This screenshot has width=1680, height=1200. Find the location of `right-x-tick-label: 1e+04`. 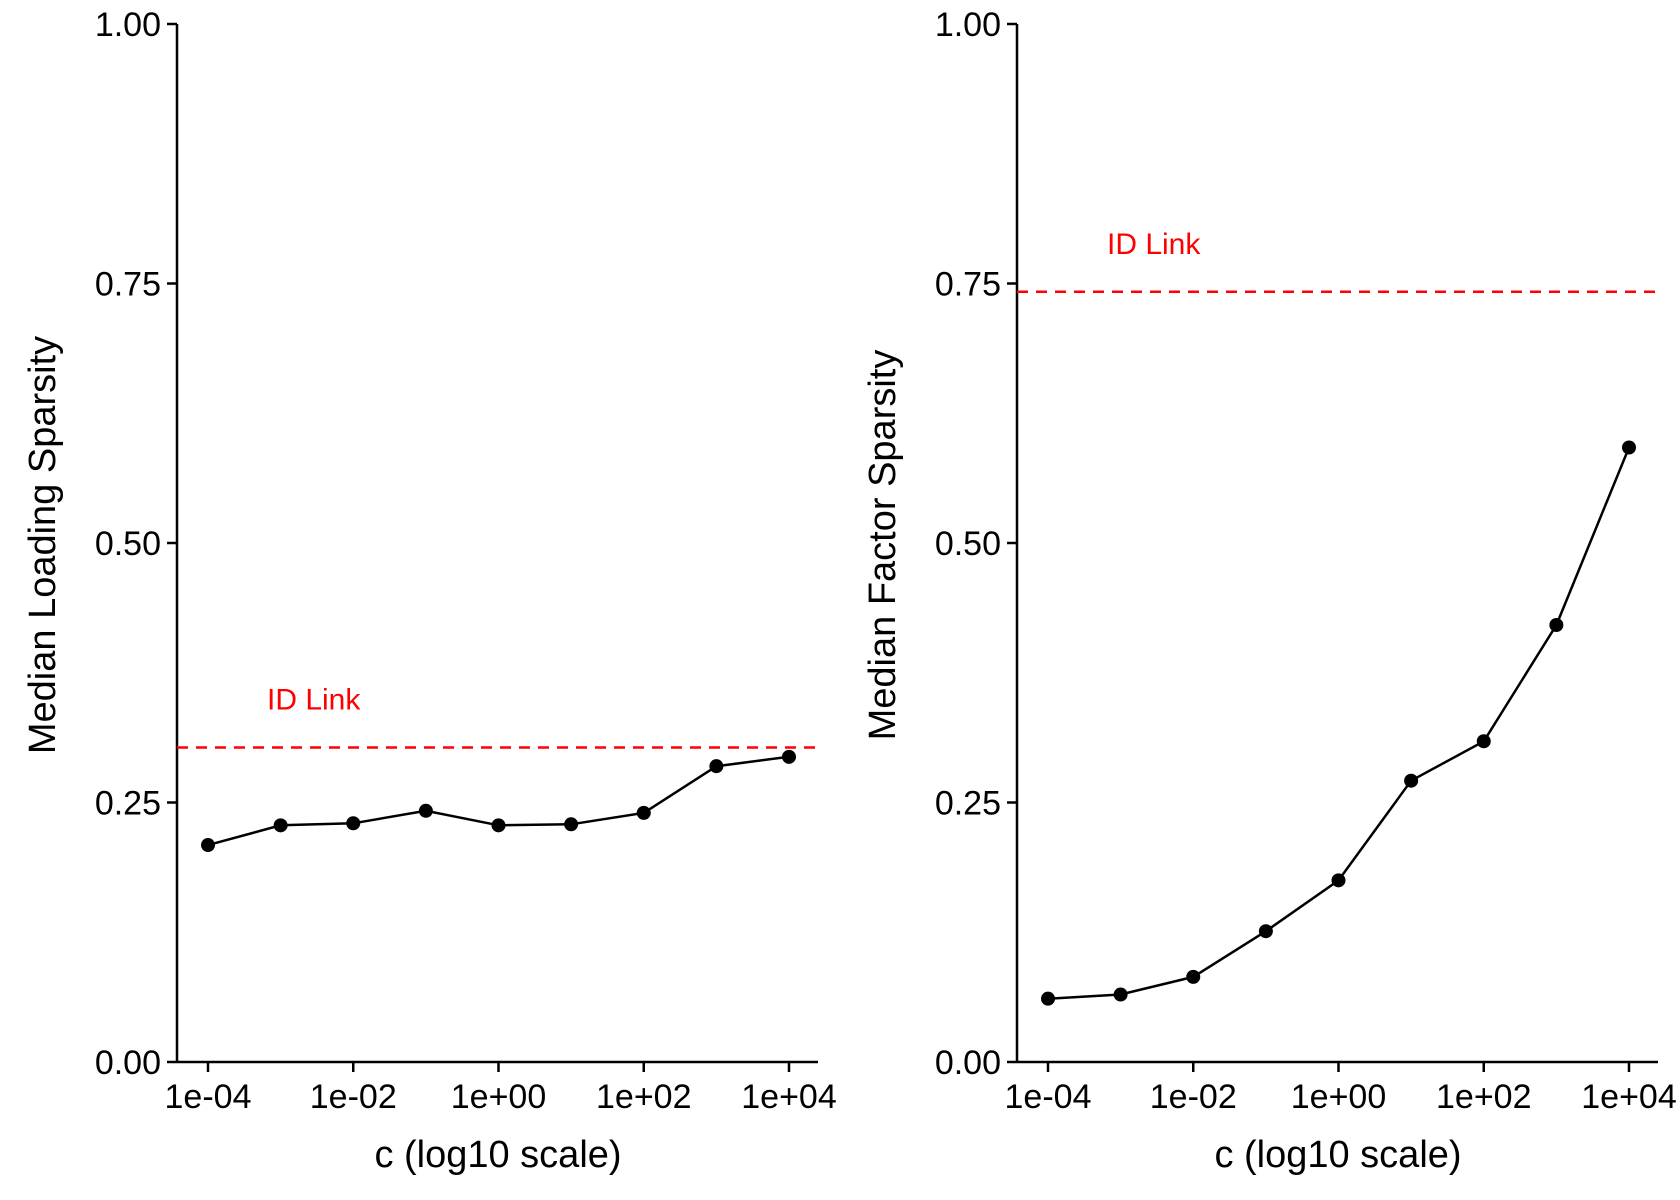

right-x-tick-label: 1e+04 is located at coordinates (1629, 1097).